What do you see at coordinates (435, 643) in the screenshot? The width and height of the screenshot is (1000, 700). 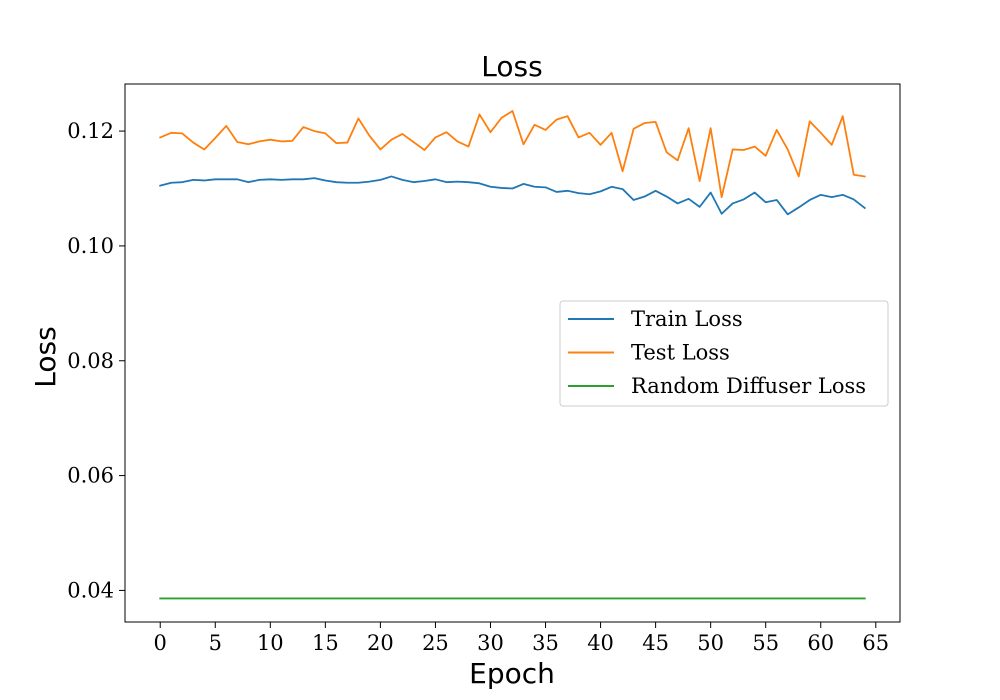 I see `x-tick-label: 25` at bounding box center [435, 643].